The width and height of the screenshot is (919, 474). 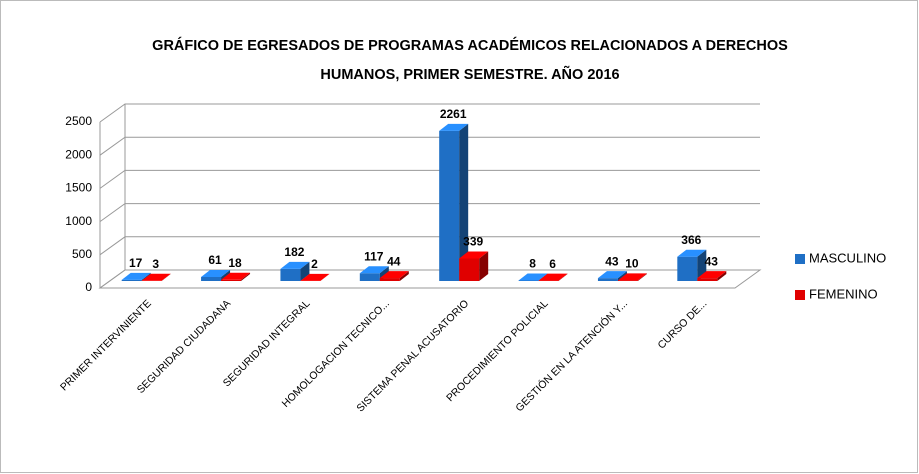 I want to click on data-label: 2261, so click(x=453, y=114).